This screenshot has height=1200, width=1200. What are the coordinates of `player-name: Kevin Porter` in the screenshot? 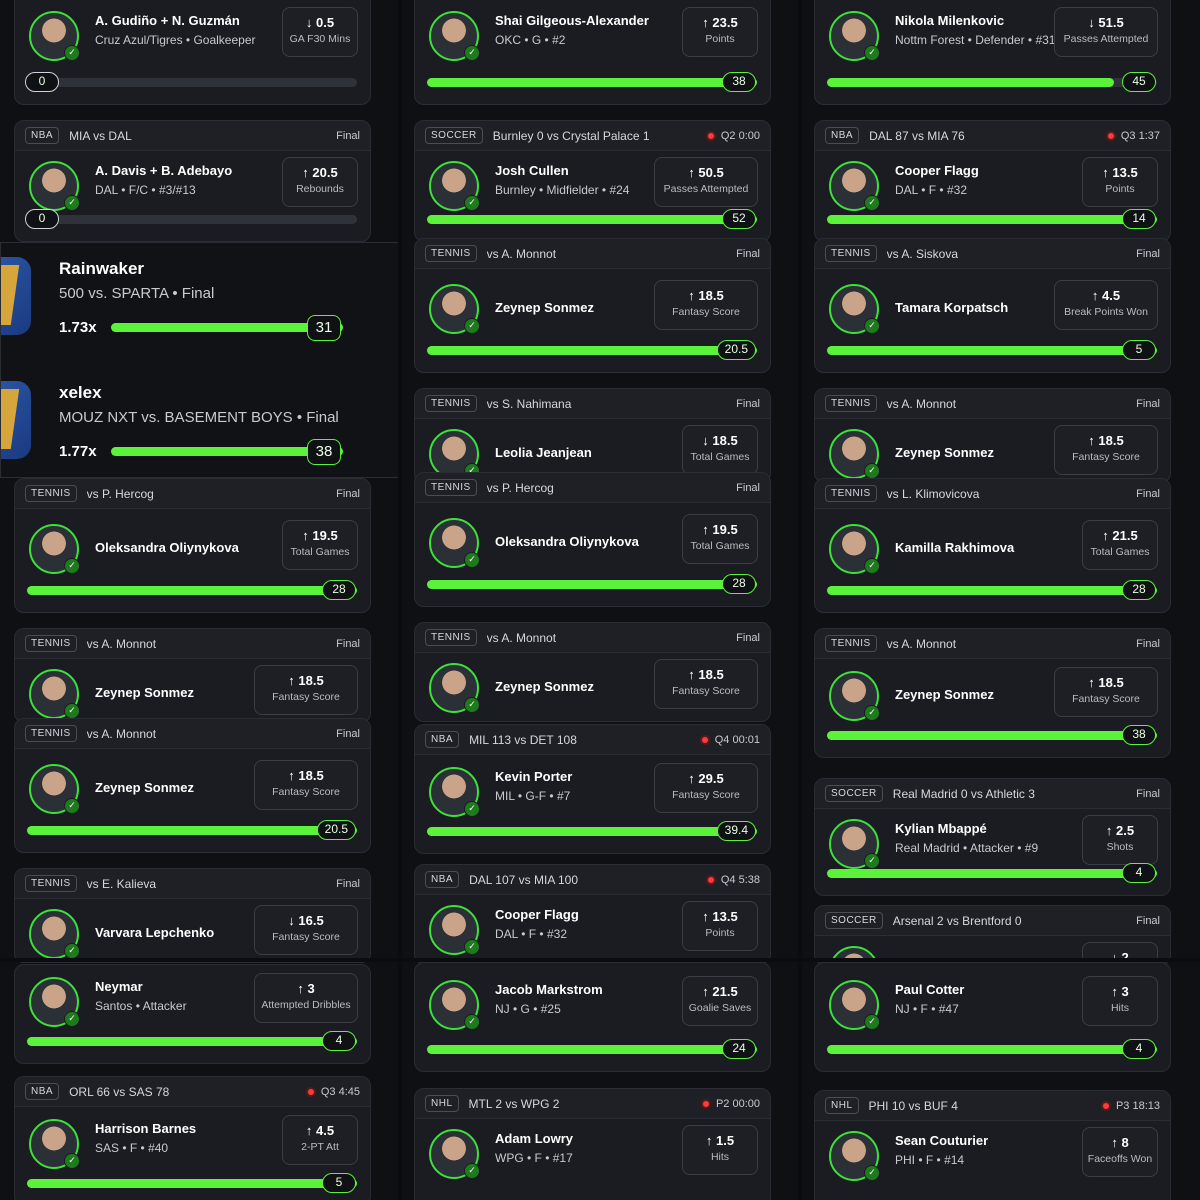 It's located at (534, 776).